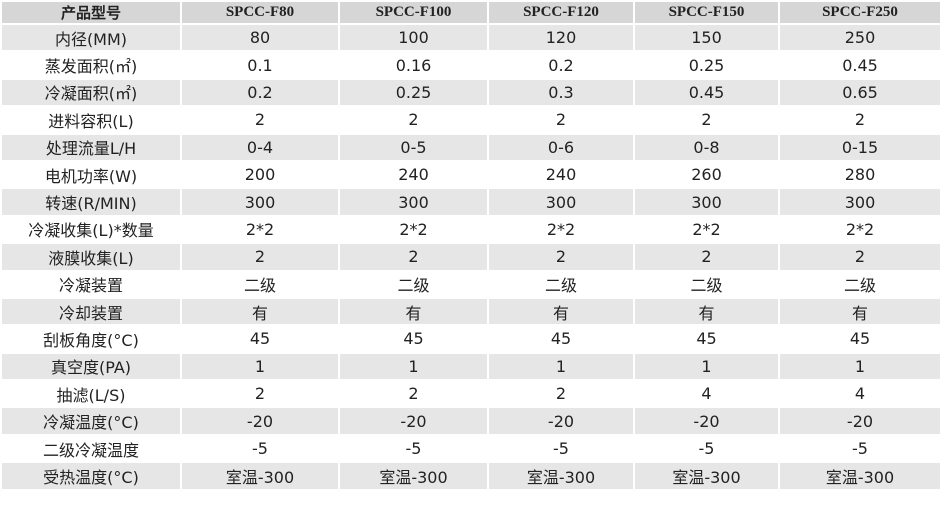 The image size is (940, 522). Describe the element at coordinates (859, 37) in the screenshot. I see `cell: 250` at that location.